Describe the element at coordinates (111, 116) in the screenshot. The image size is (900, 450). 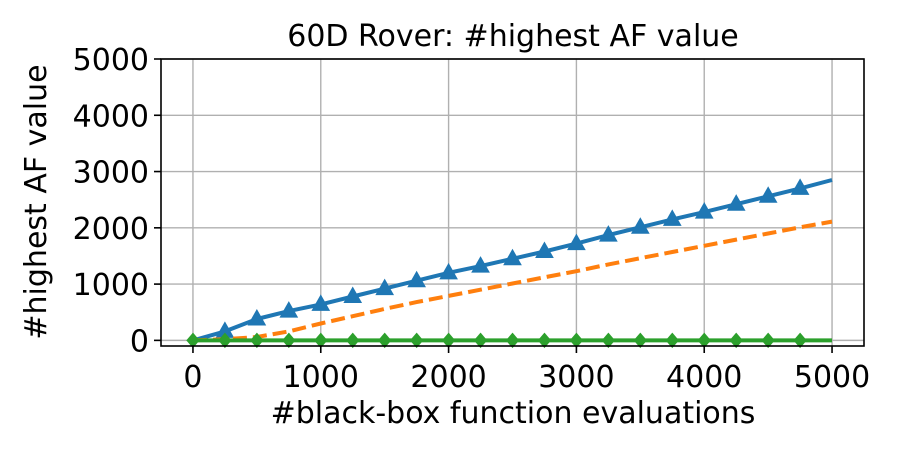
I see `y-tick-label: 4000` at that location.